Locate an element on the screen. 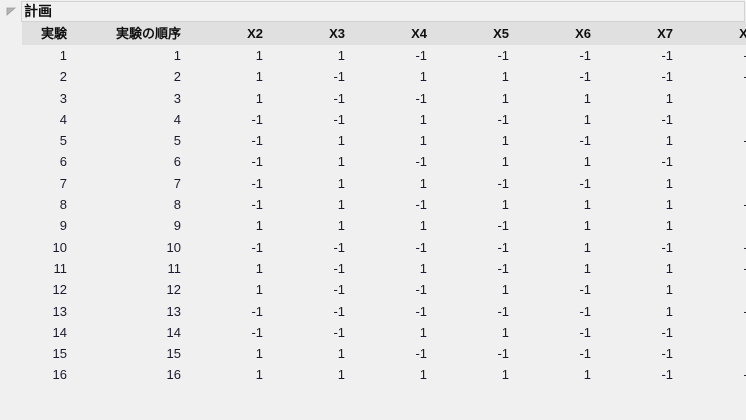  cell-order: 16 is located at coordinates (173, 375).